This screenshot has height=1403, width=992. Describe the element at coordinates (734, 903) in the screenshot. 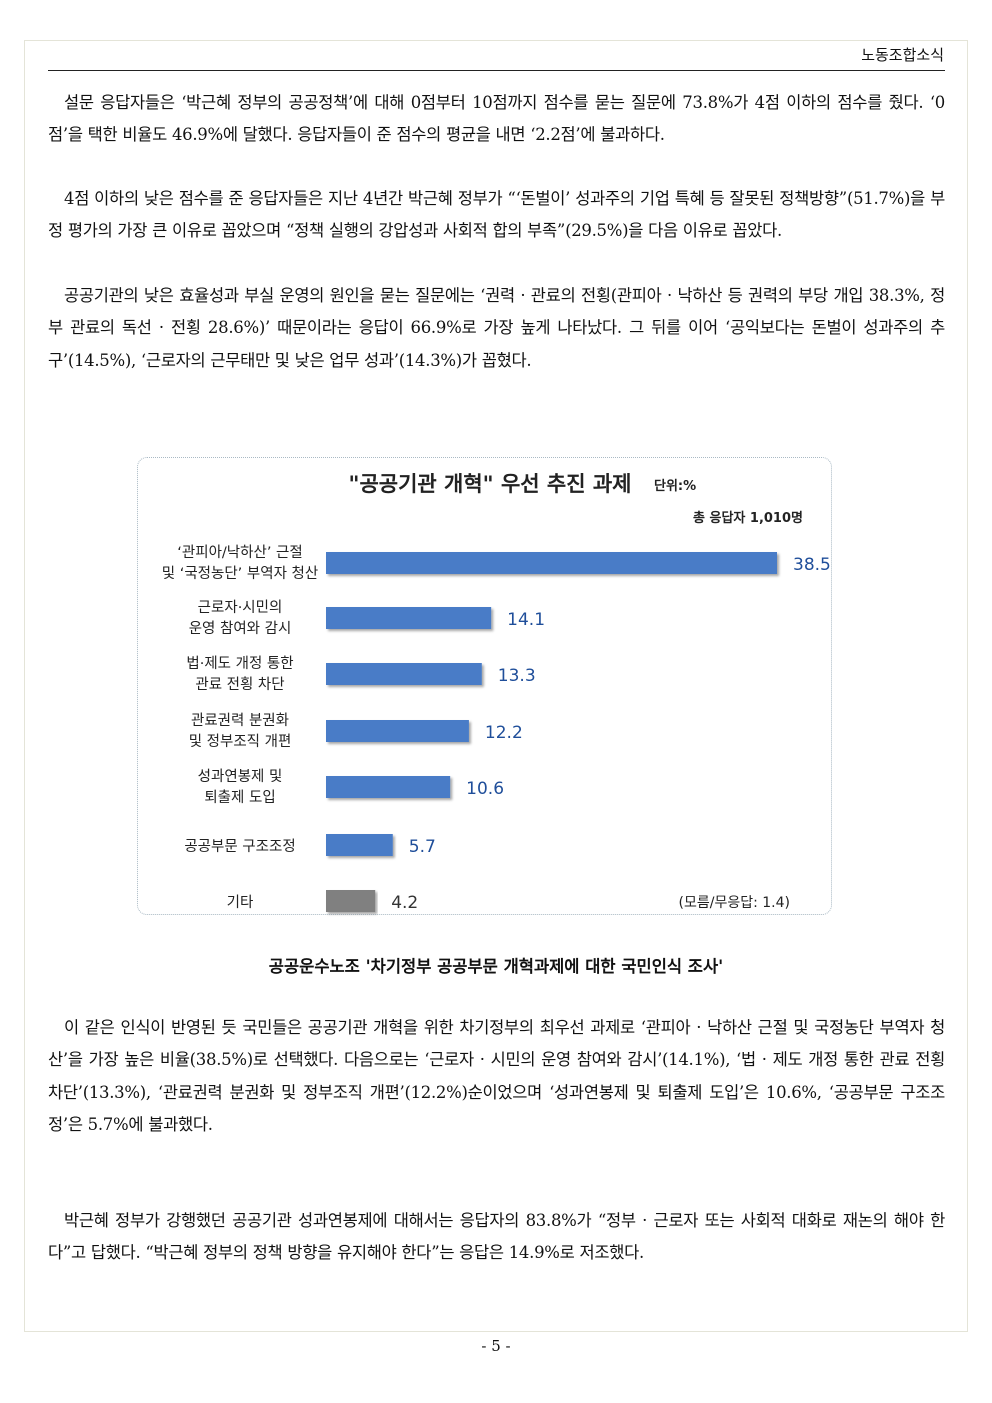

I see `chart-note: (모름/무응답: 1.4)` at that location.